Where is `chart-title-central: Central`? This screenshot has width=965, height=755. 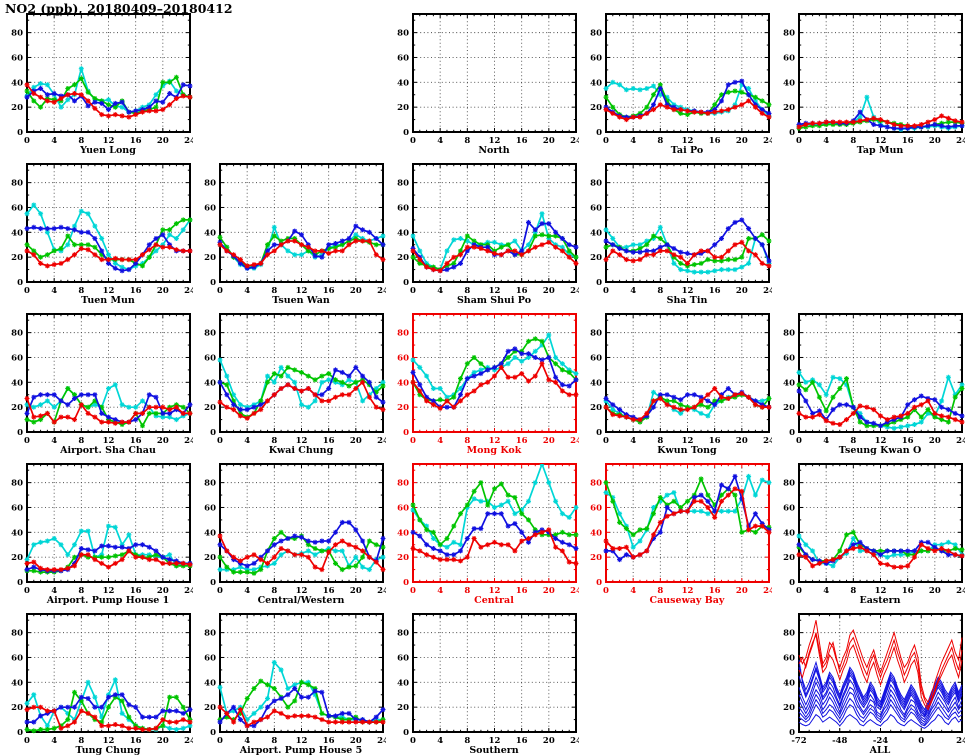
chart-title-central: Central is located at coordinates (494, 600).